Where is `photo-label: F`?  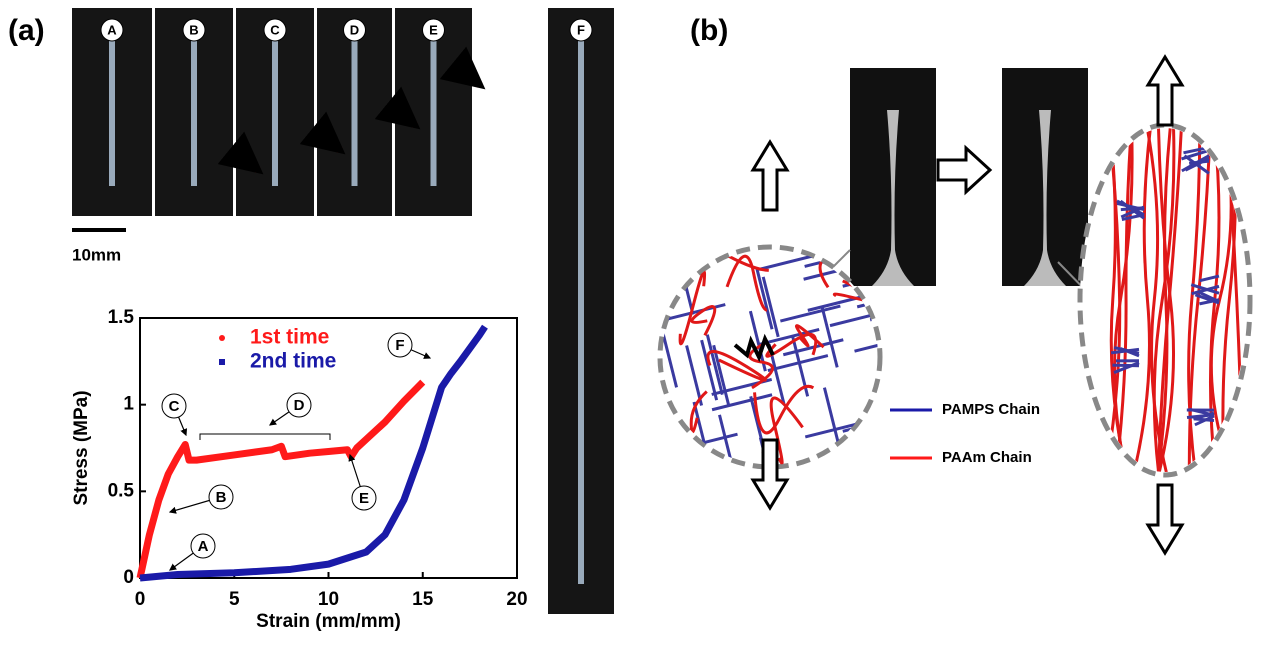 photo-label: F is located at coordinates (581, 29).